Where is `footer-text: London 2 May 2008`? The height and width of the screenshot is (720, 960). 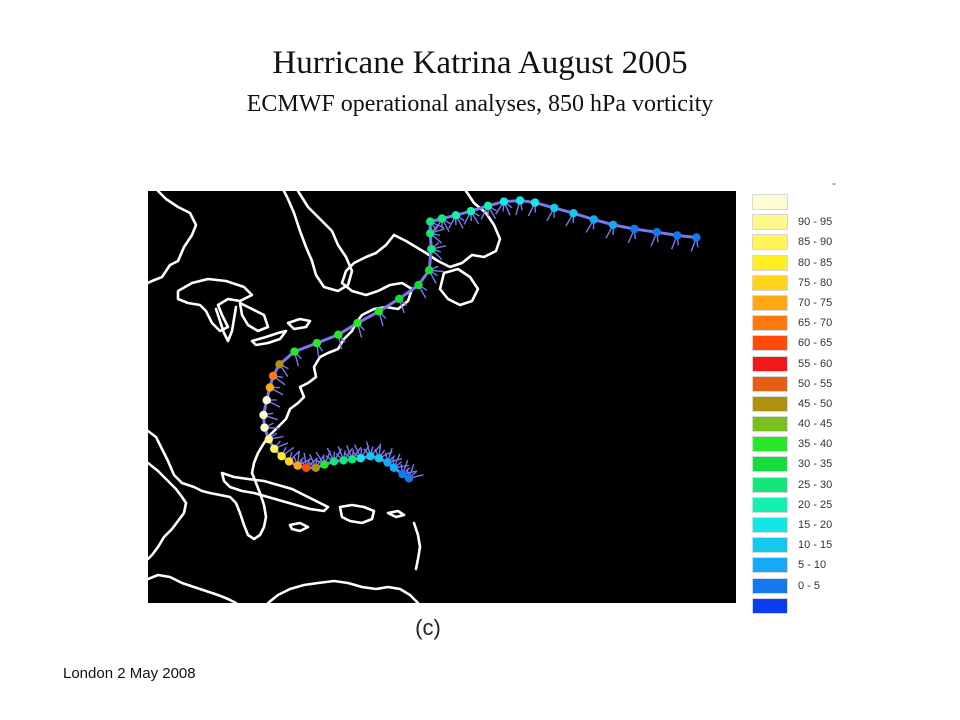 footer-text: London 2 May 2008 is located at coordinates (129, 673).